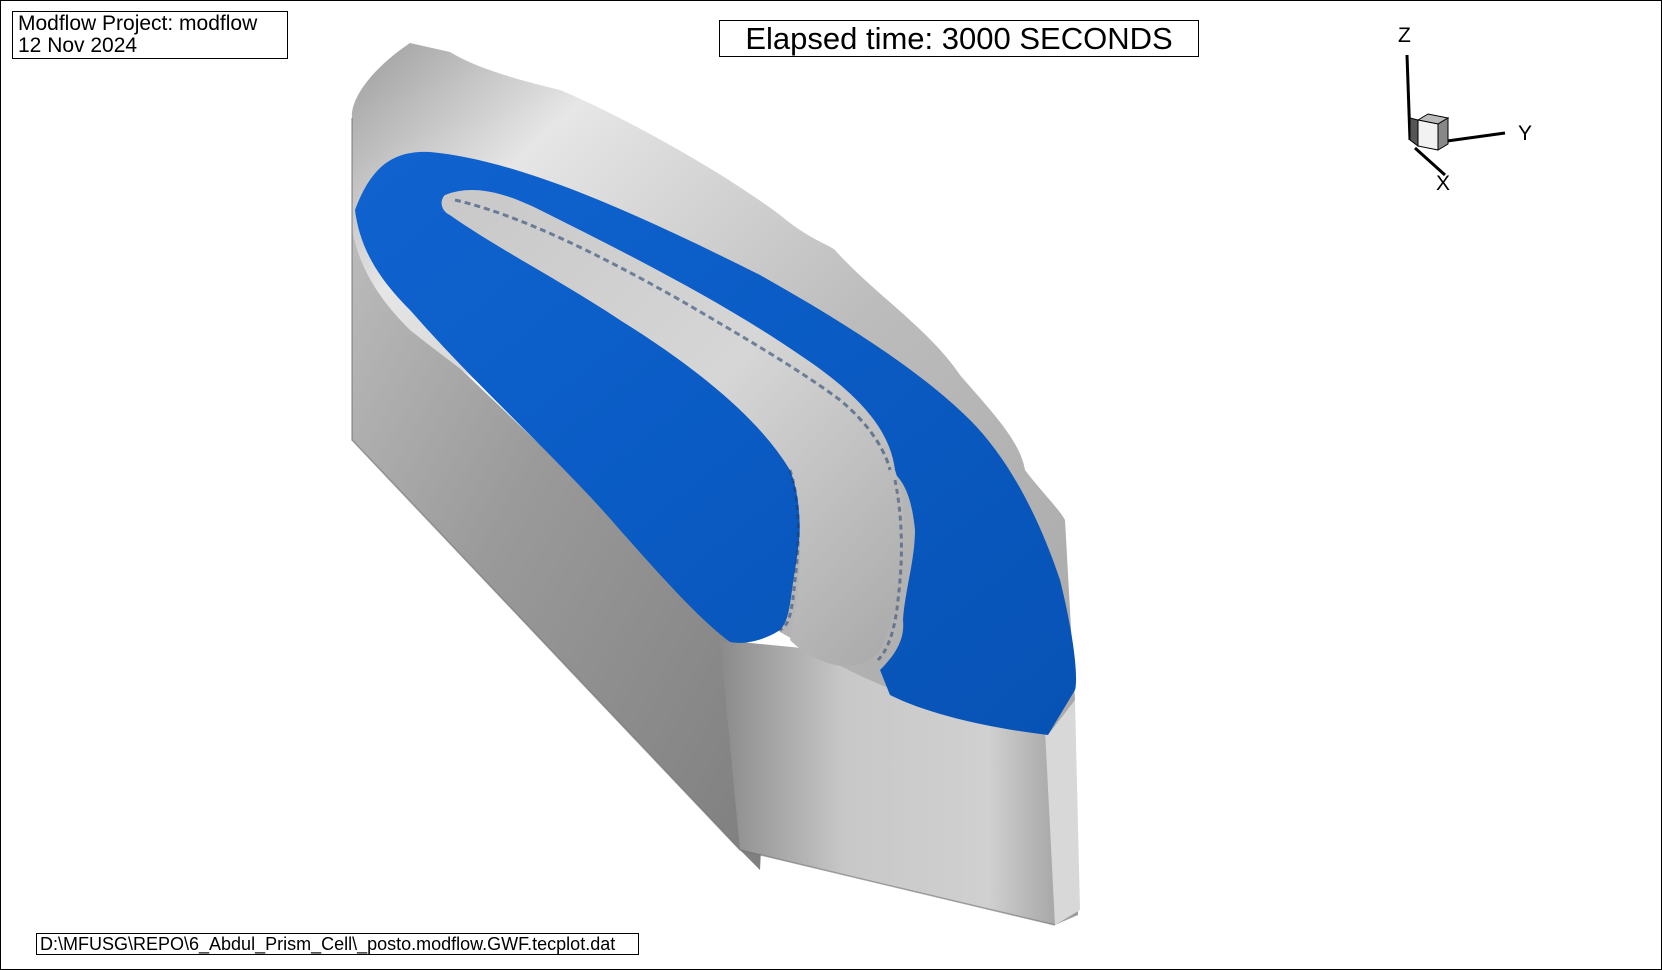 The width and height of the screenshot is (1662, 970). What do you see at coordinates (1062, 812) in the screenshot?
I see `prism-right-face` at bounding box center [1062, 812].